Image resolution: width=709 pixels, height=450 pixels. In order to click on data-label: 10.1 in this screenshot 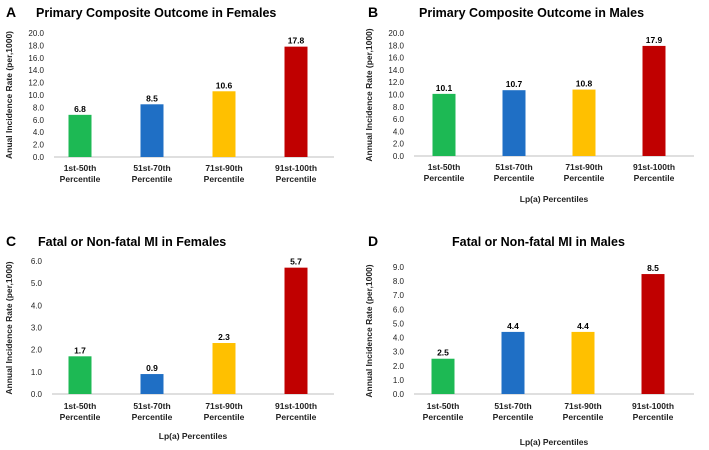, I will do `click(444, 88)`.